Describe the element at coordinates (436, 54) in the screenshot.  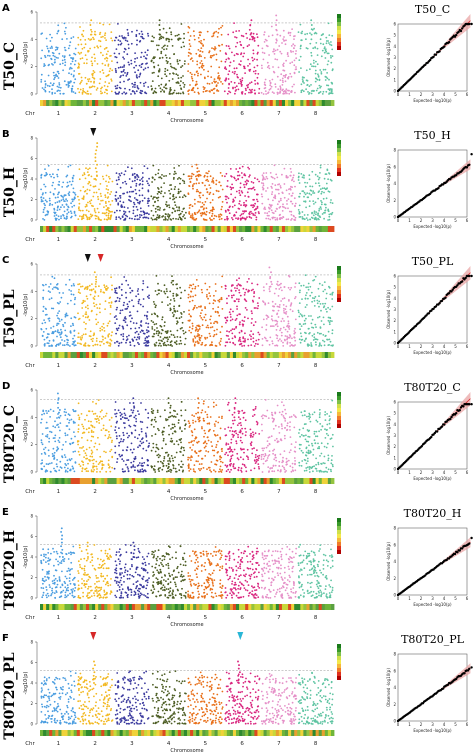
I see `qq-point` at that location.